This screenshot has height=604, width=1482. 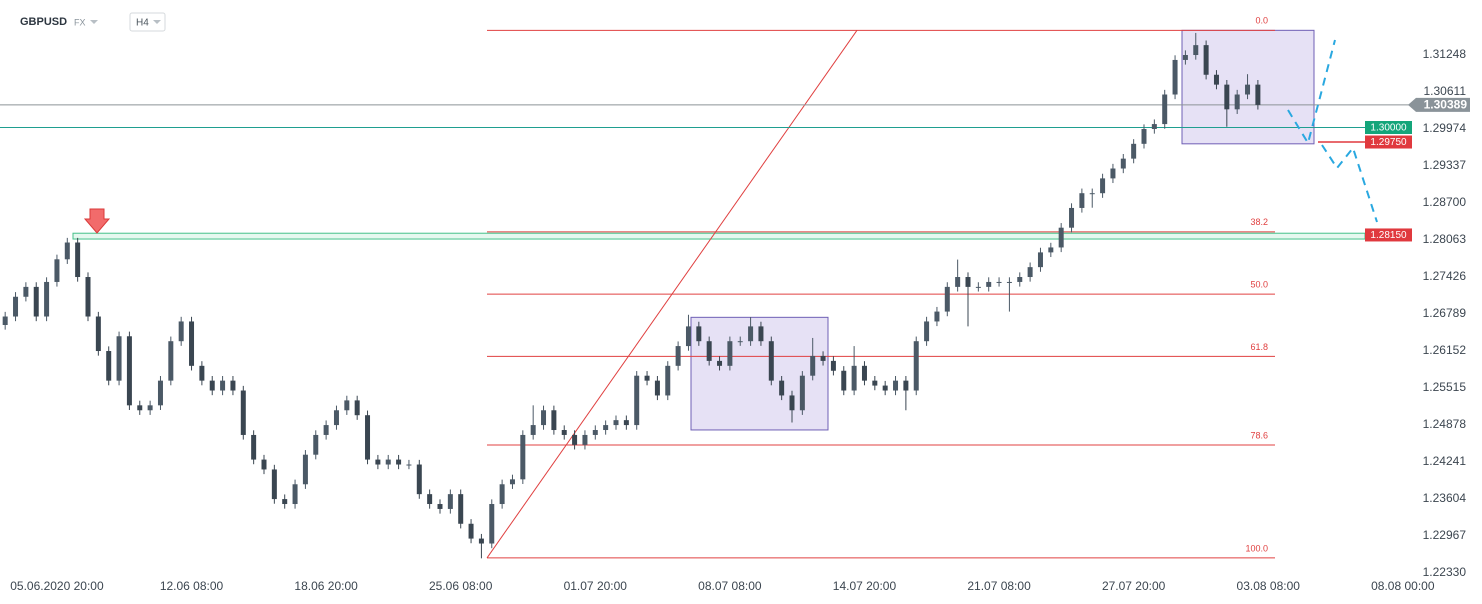 I want to click on x-tick-label: 08.07 08:00, so click(x=730, y=586).